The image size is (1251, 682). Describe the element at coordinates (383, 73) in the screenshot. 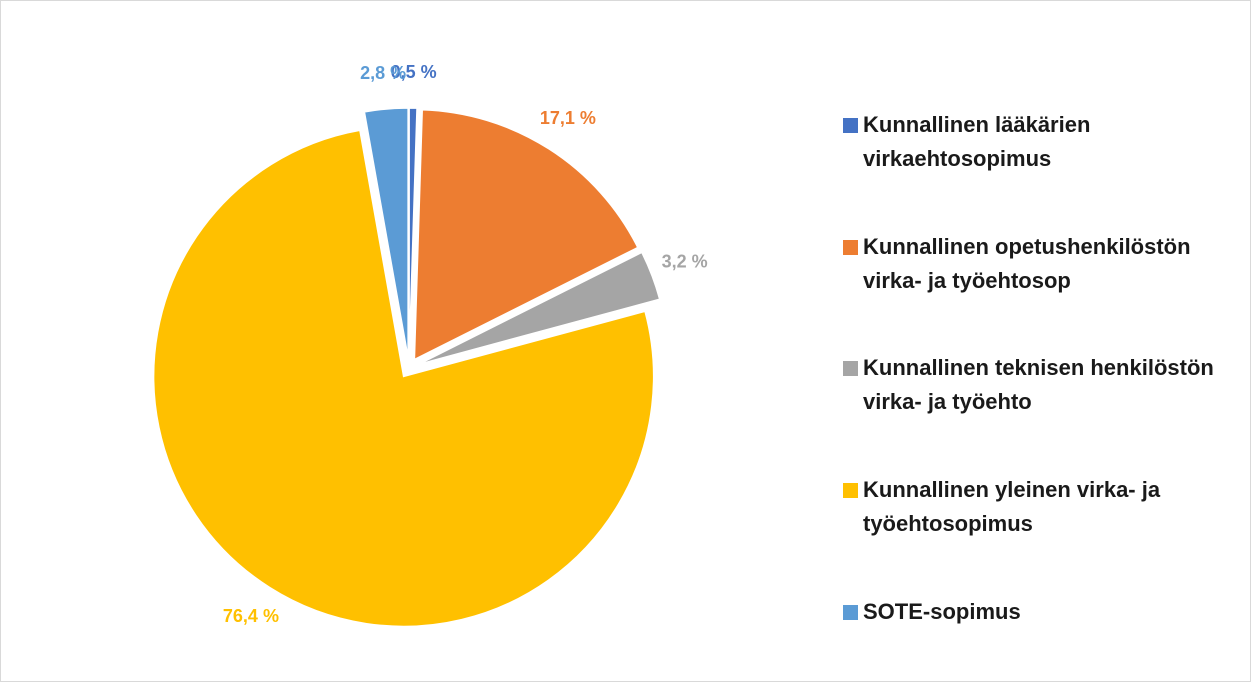

I see `data-label: 2,8 %` at that location.